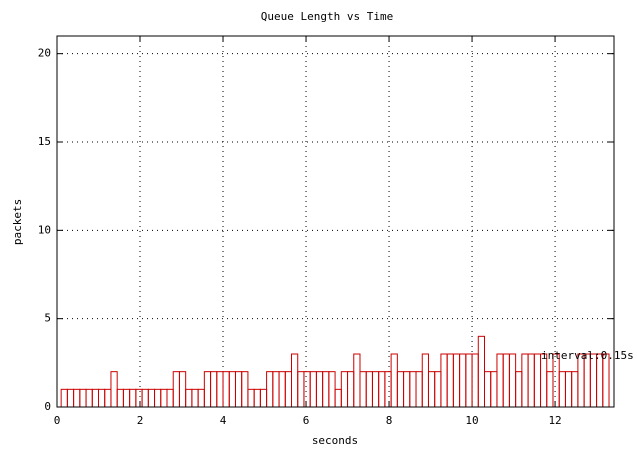 The width and height of the screenshot is (637, 460). Describe the element at coordinates (17, 222) in the screenshot. I see `y-axis-label: packets` at that location.